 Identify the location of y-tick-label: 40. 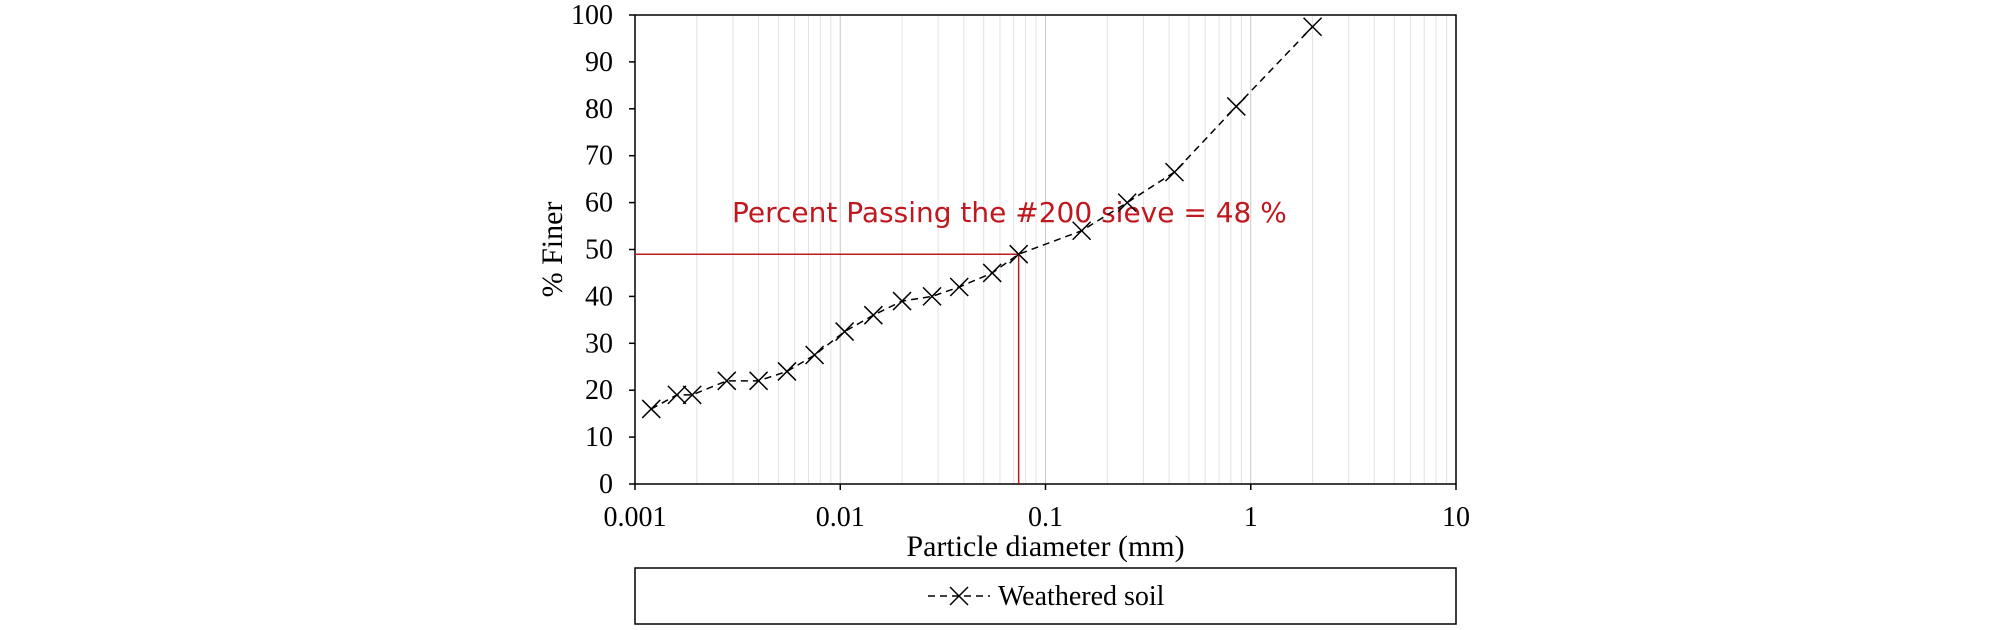
(599, 296).